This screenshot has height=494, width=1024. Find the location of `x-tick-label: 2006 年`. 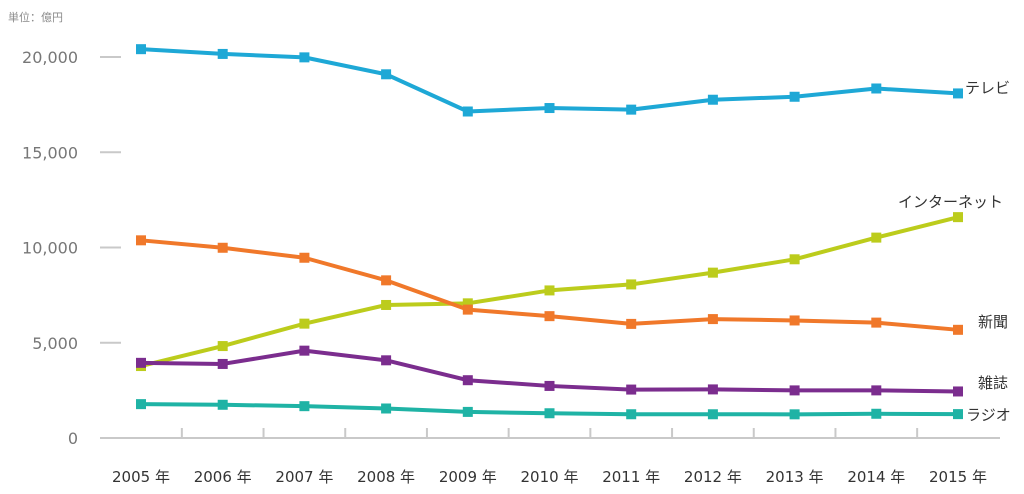

x-tick-label: 2006 年 is located at coordinates (223, 477).